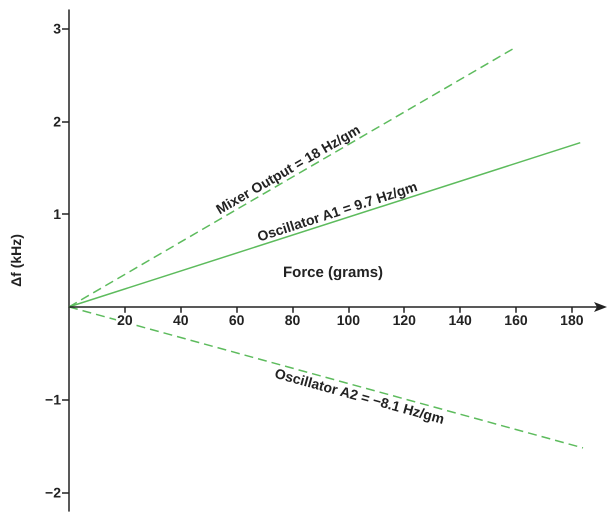  I want to click on x-tick-label: 120, so click(404, 320).